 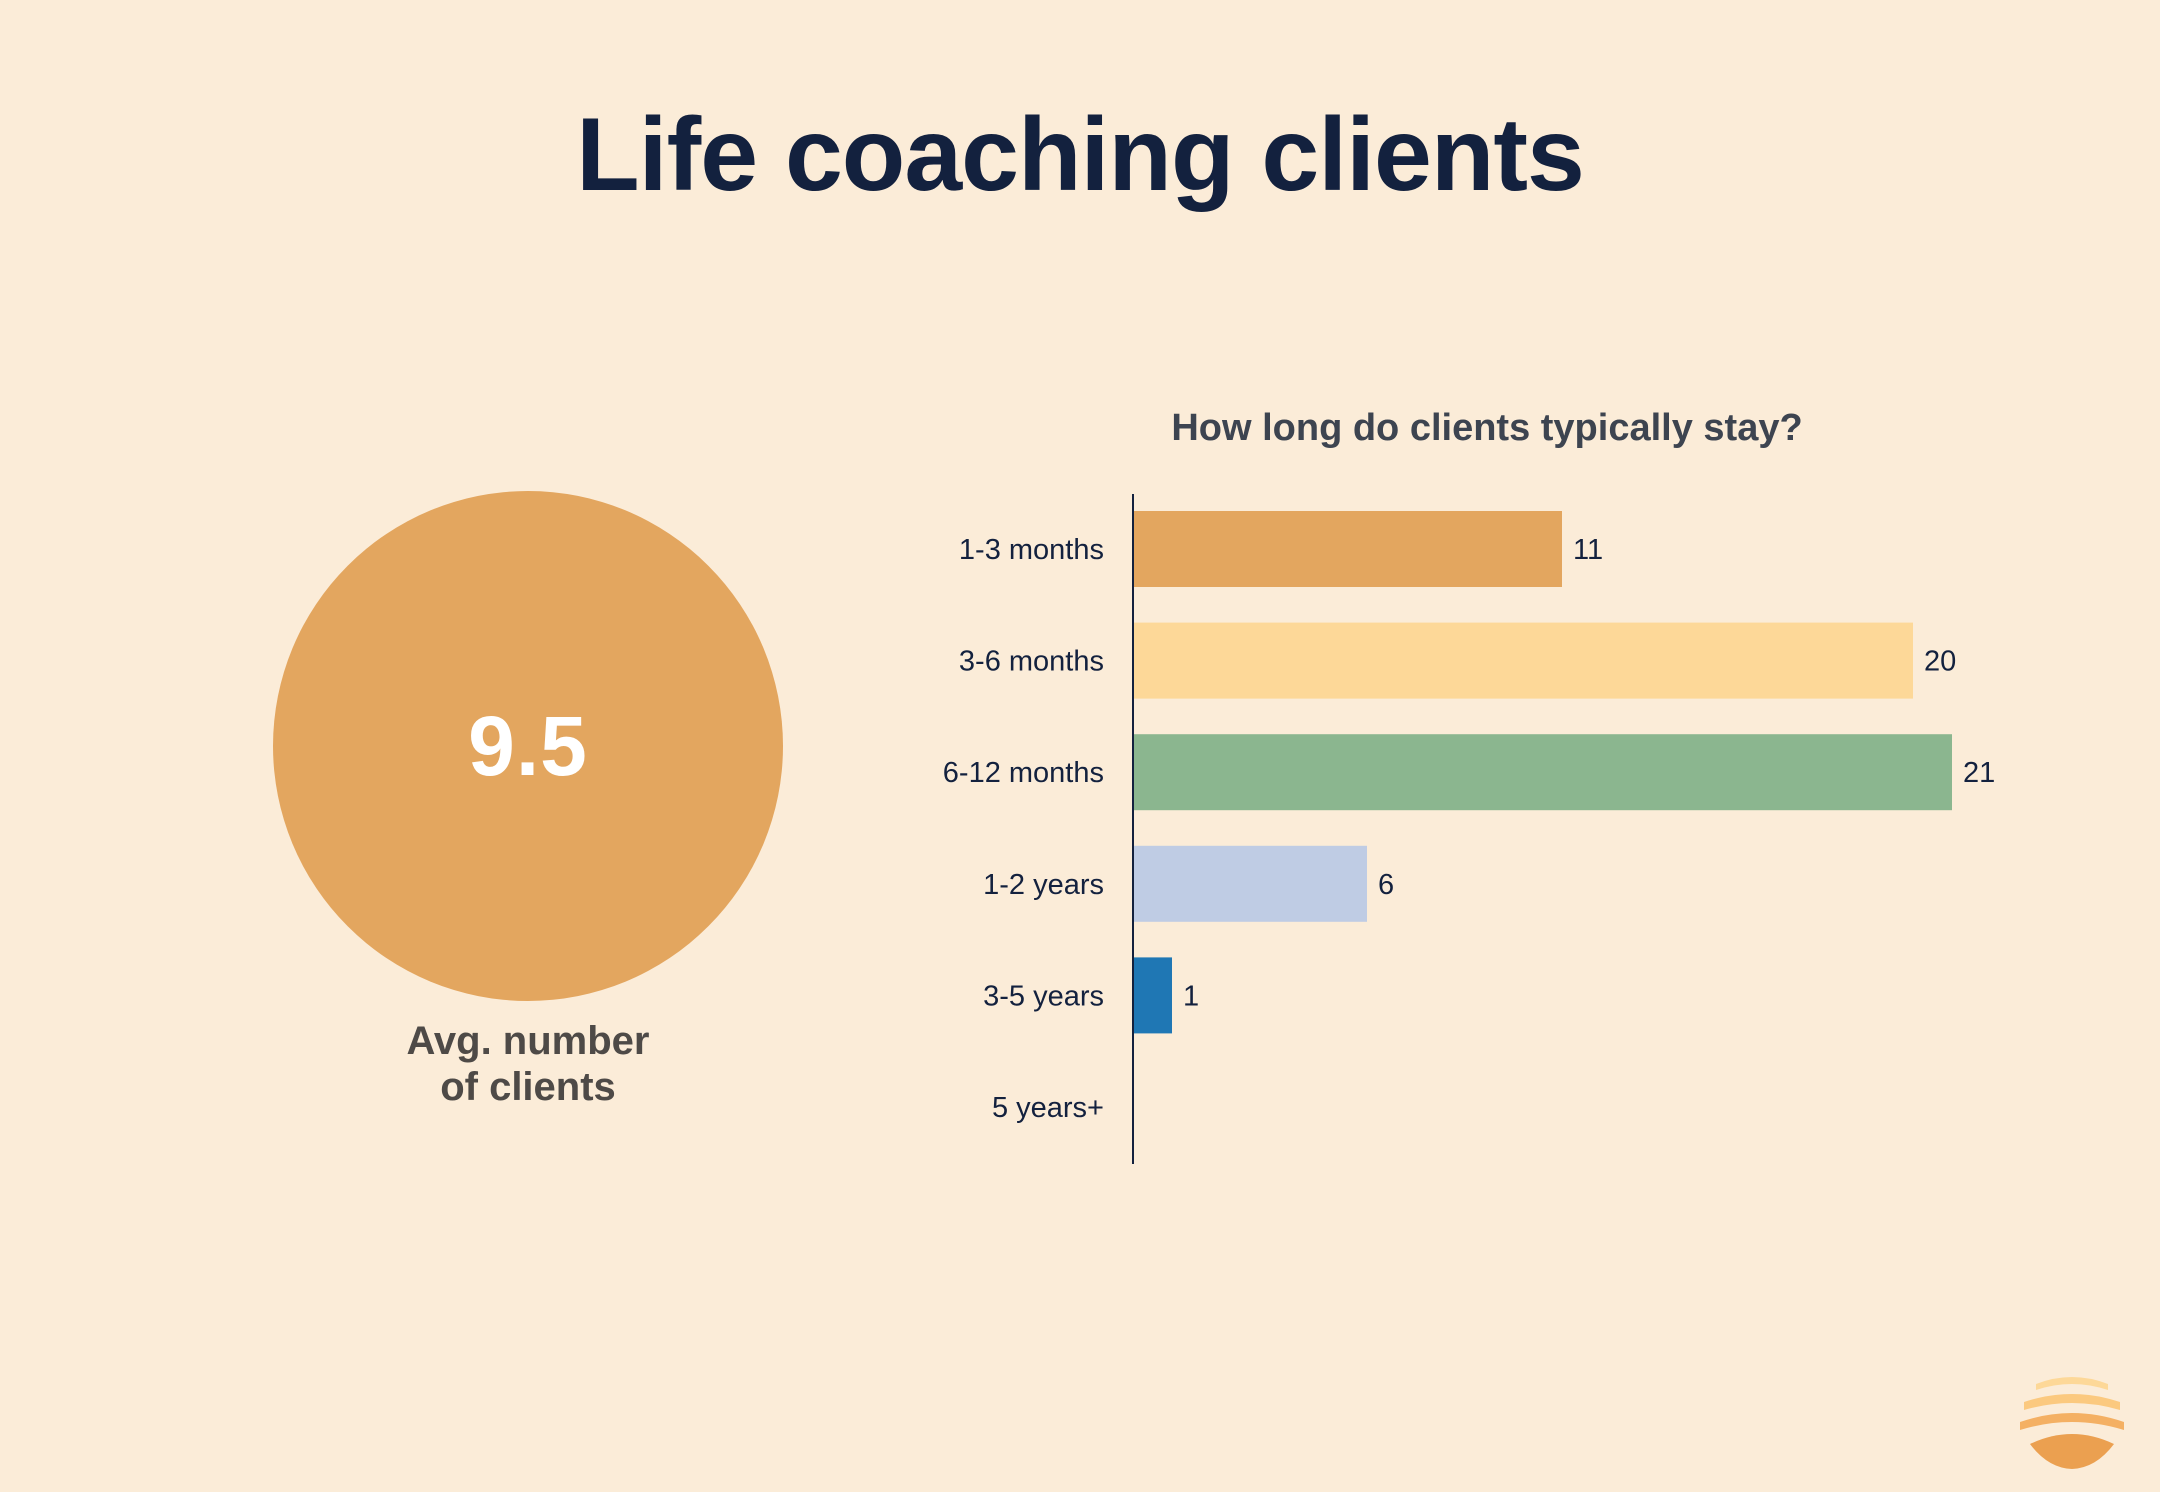 What do you see at coordinates (1386, 885) in the screenshot?
I see `value-label-1-2-years: 6` at bounding box center [1386, 885].